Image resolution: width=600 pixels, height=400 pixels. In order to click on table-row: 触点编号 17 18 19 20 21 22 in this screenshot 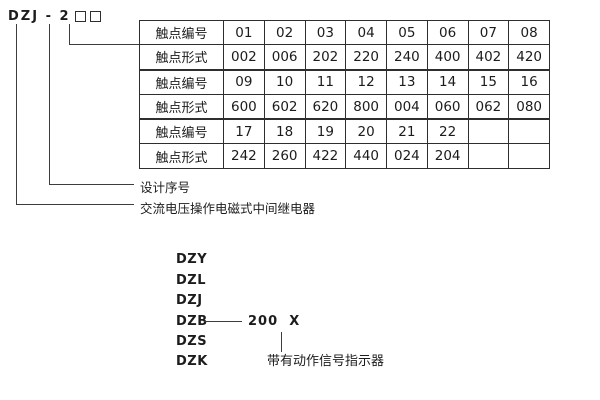, I will do `click(344, 131)`.